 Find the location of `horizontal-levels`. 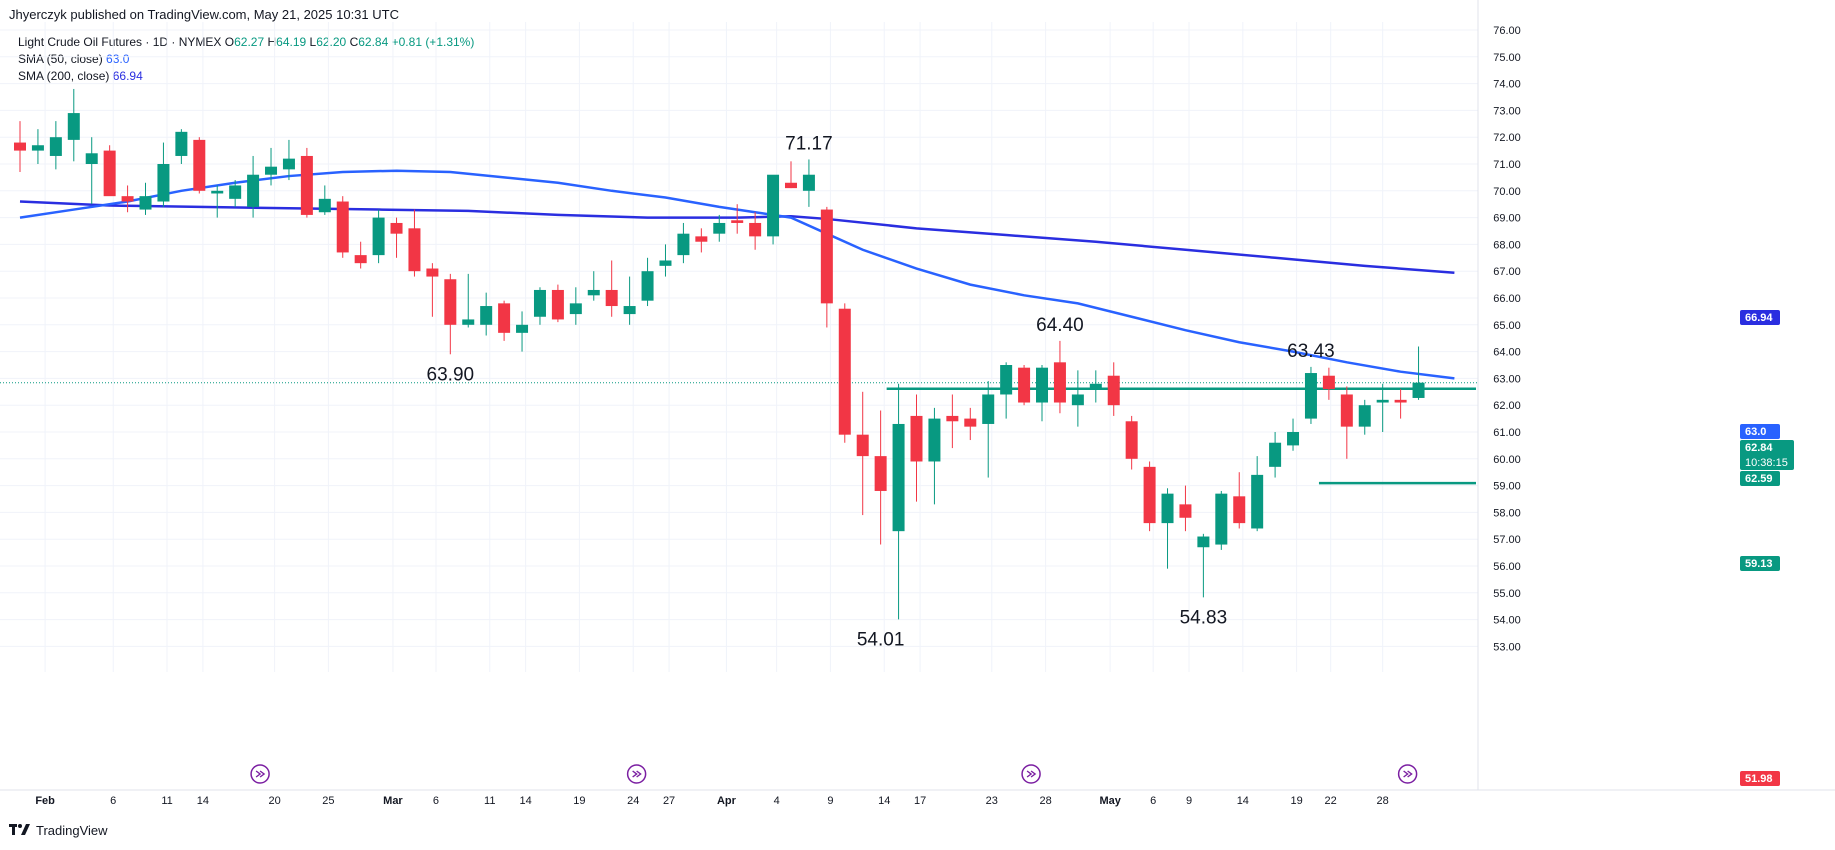

horizontal-levels is located at coordinates (1181, 436).